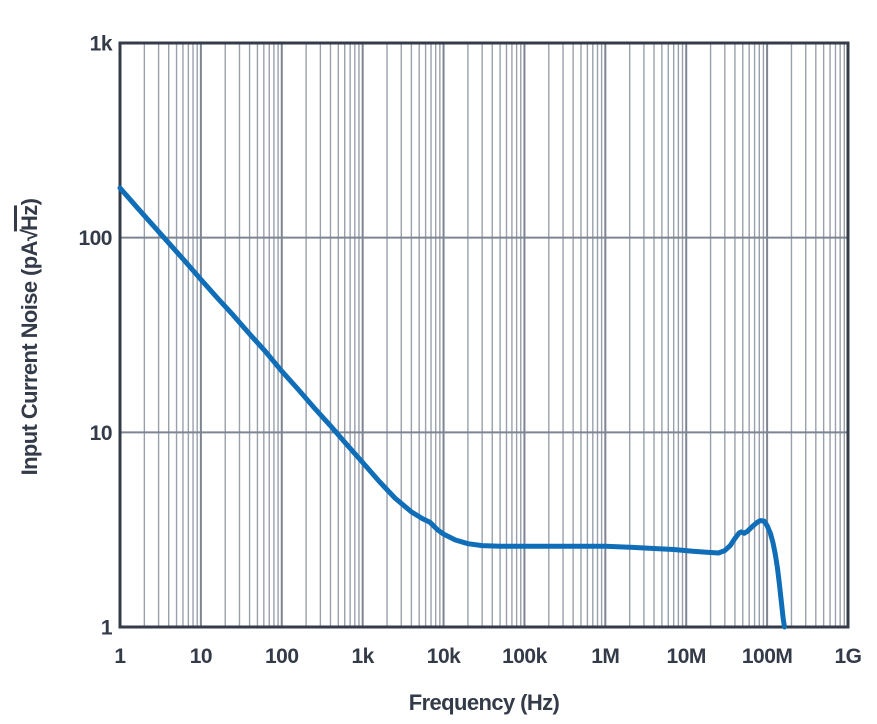  I want to click on x-tick-label: 1k, so click(362, 656).